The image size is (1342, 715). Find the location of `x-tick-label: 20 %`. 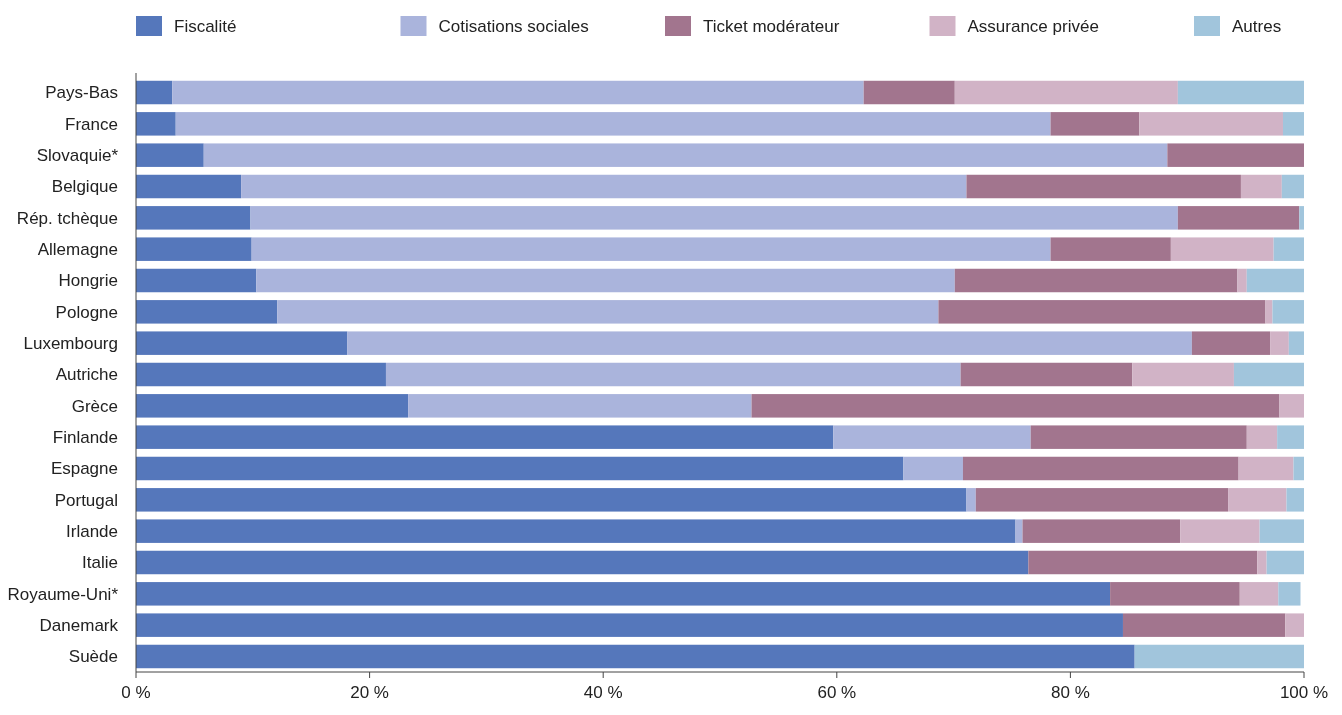

x-tick-label: 20 % is located at coordinates (369, 692).